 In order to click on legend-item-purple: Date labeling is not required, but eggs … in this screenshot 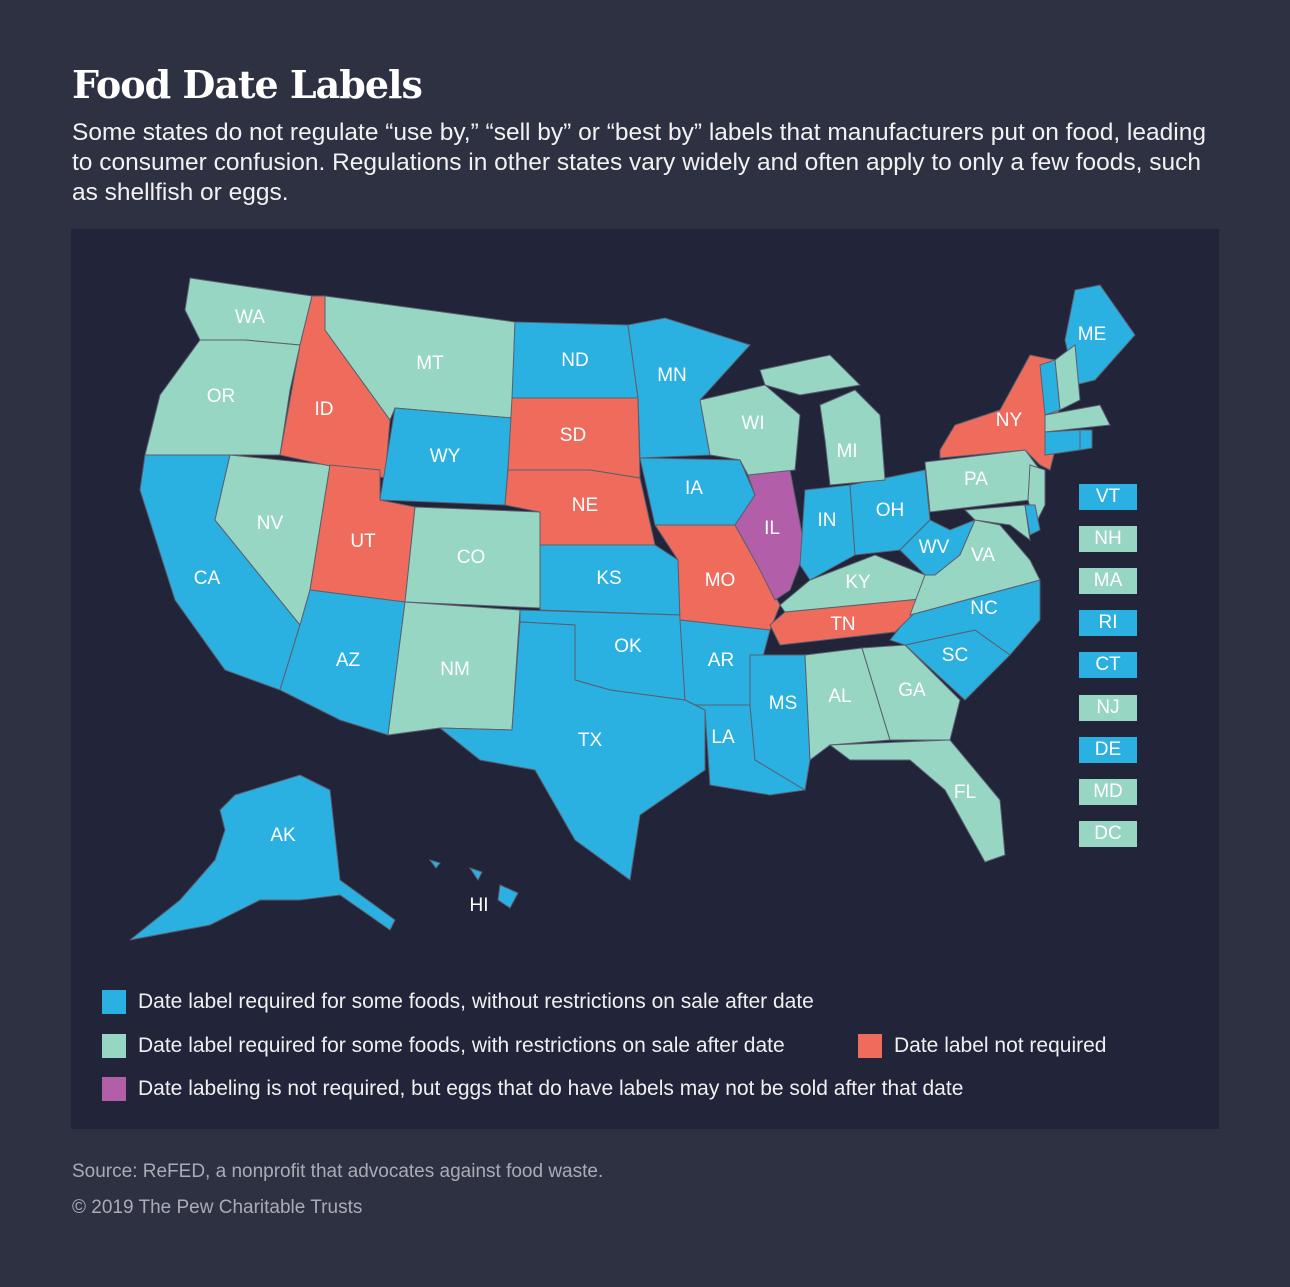, I will do `click(532, 1089)`.